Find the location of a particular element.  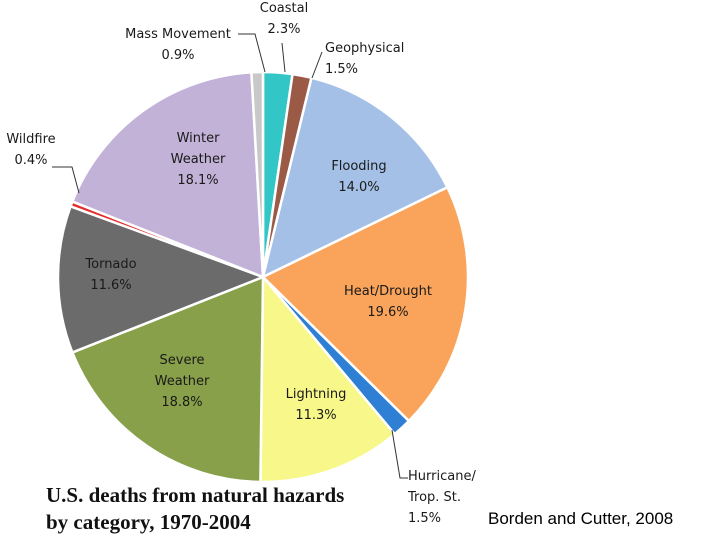

leader-line-hurricane-trop-st is located at coordinates (399, 454).